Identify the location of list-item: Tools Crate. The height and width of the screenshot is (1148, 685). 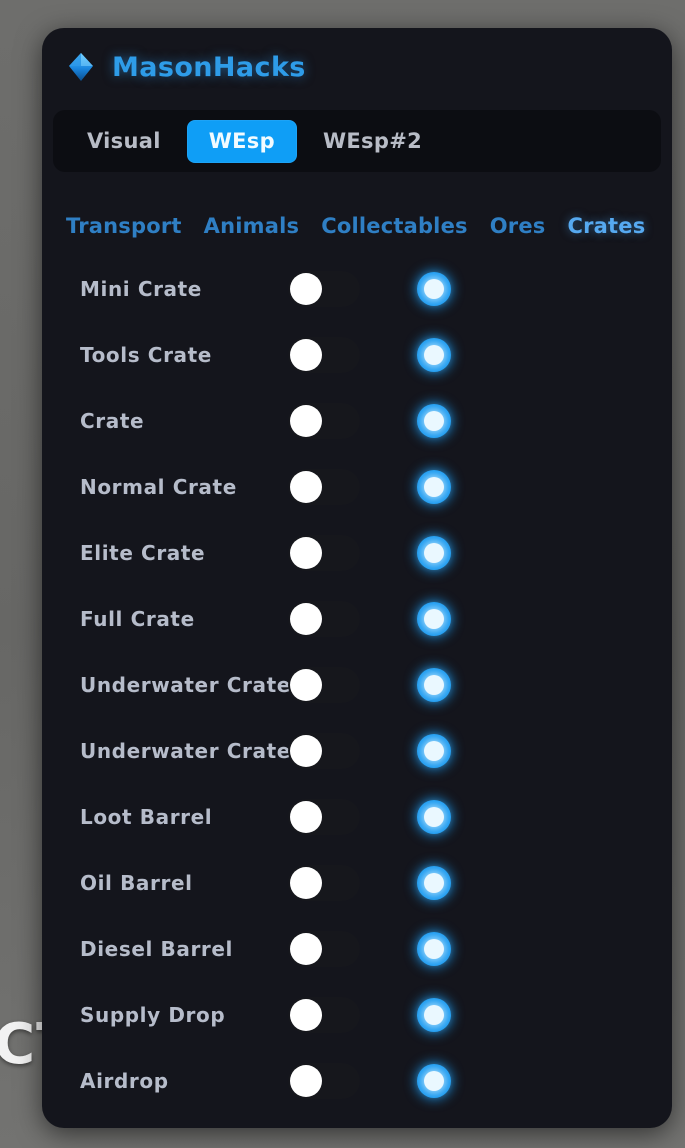
(357, 355).